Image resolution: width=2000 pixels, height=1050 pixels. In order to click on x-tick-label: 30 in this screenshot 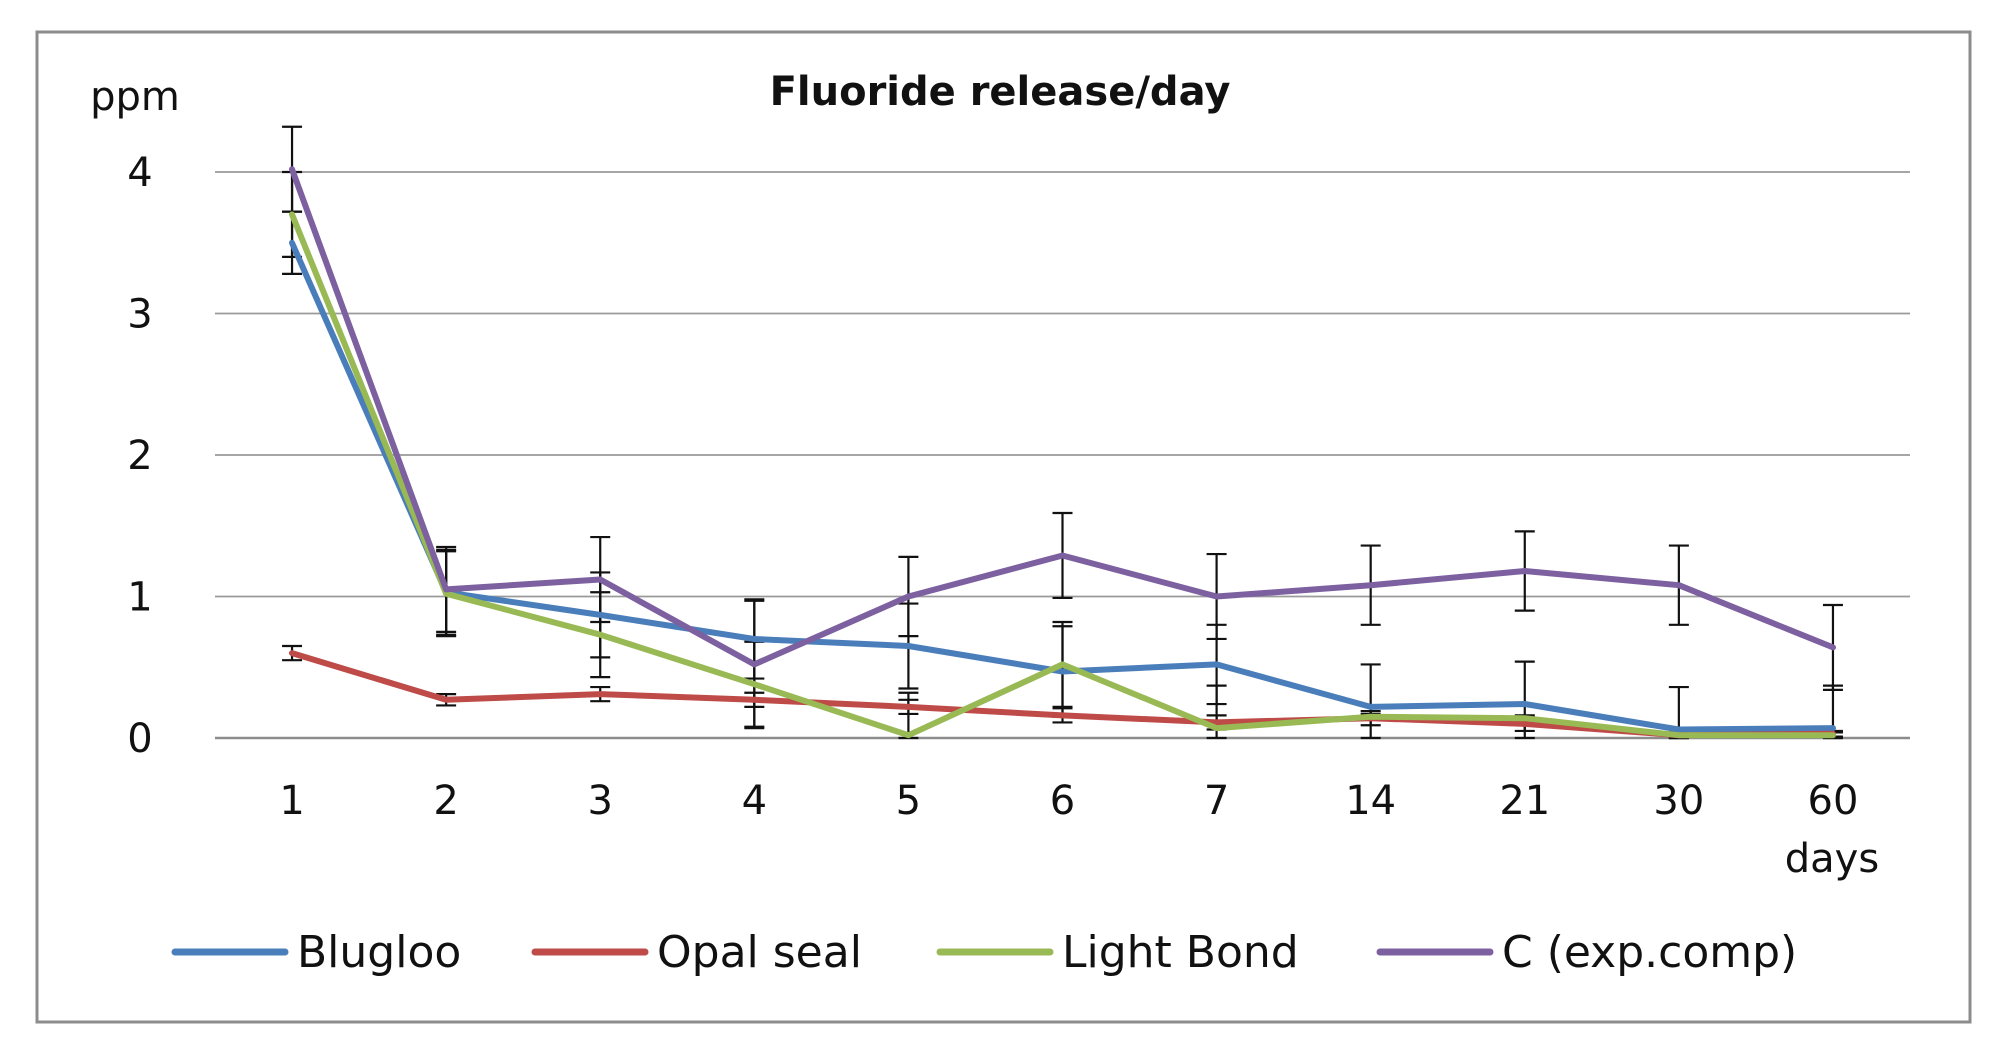, I will do `click(1678, 801)`.